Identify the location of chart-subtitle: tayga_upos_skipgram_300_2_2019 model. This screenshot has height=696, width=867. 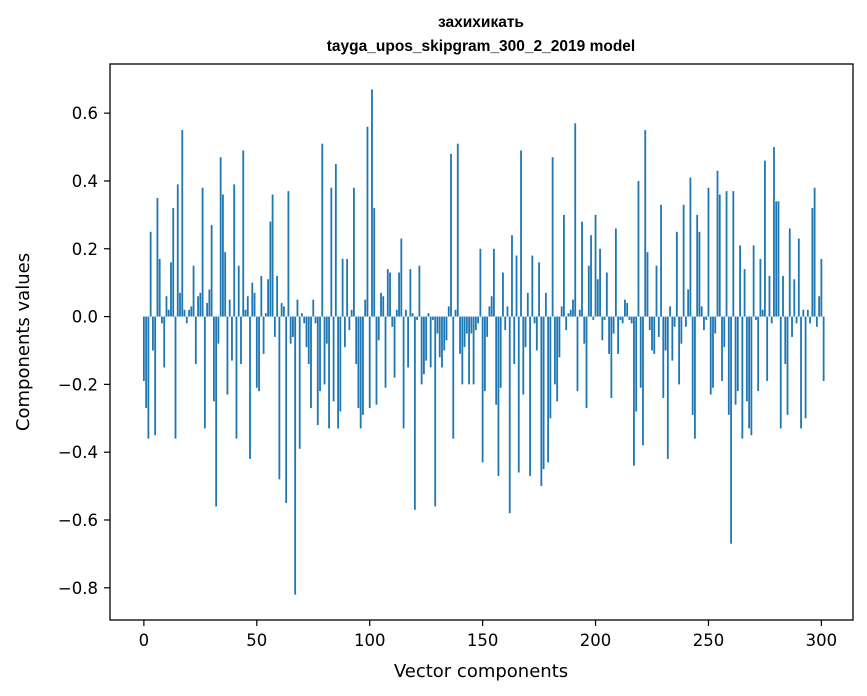
(481, 46).